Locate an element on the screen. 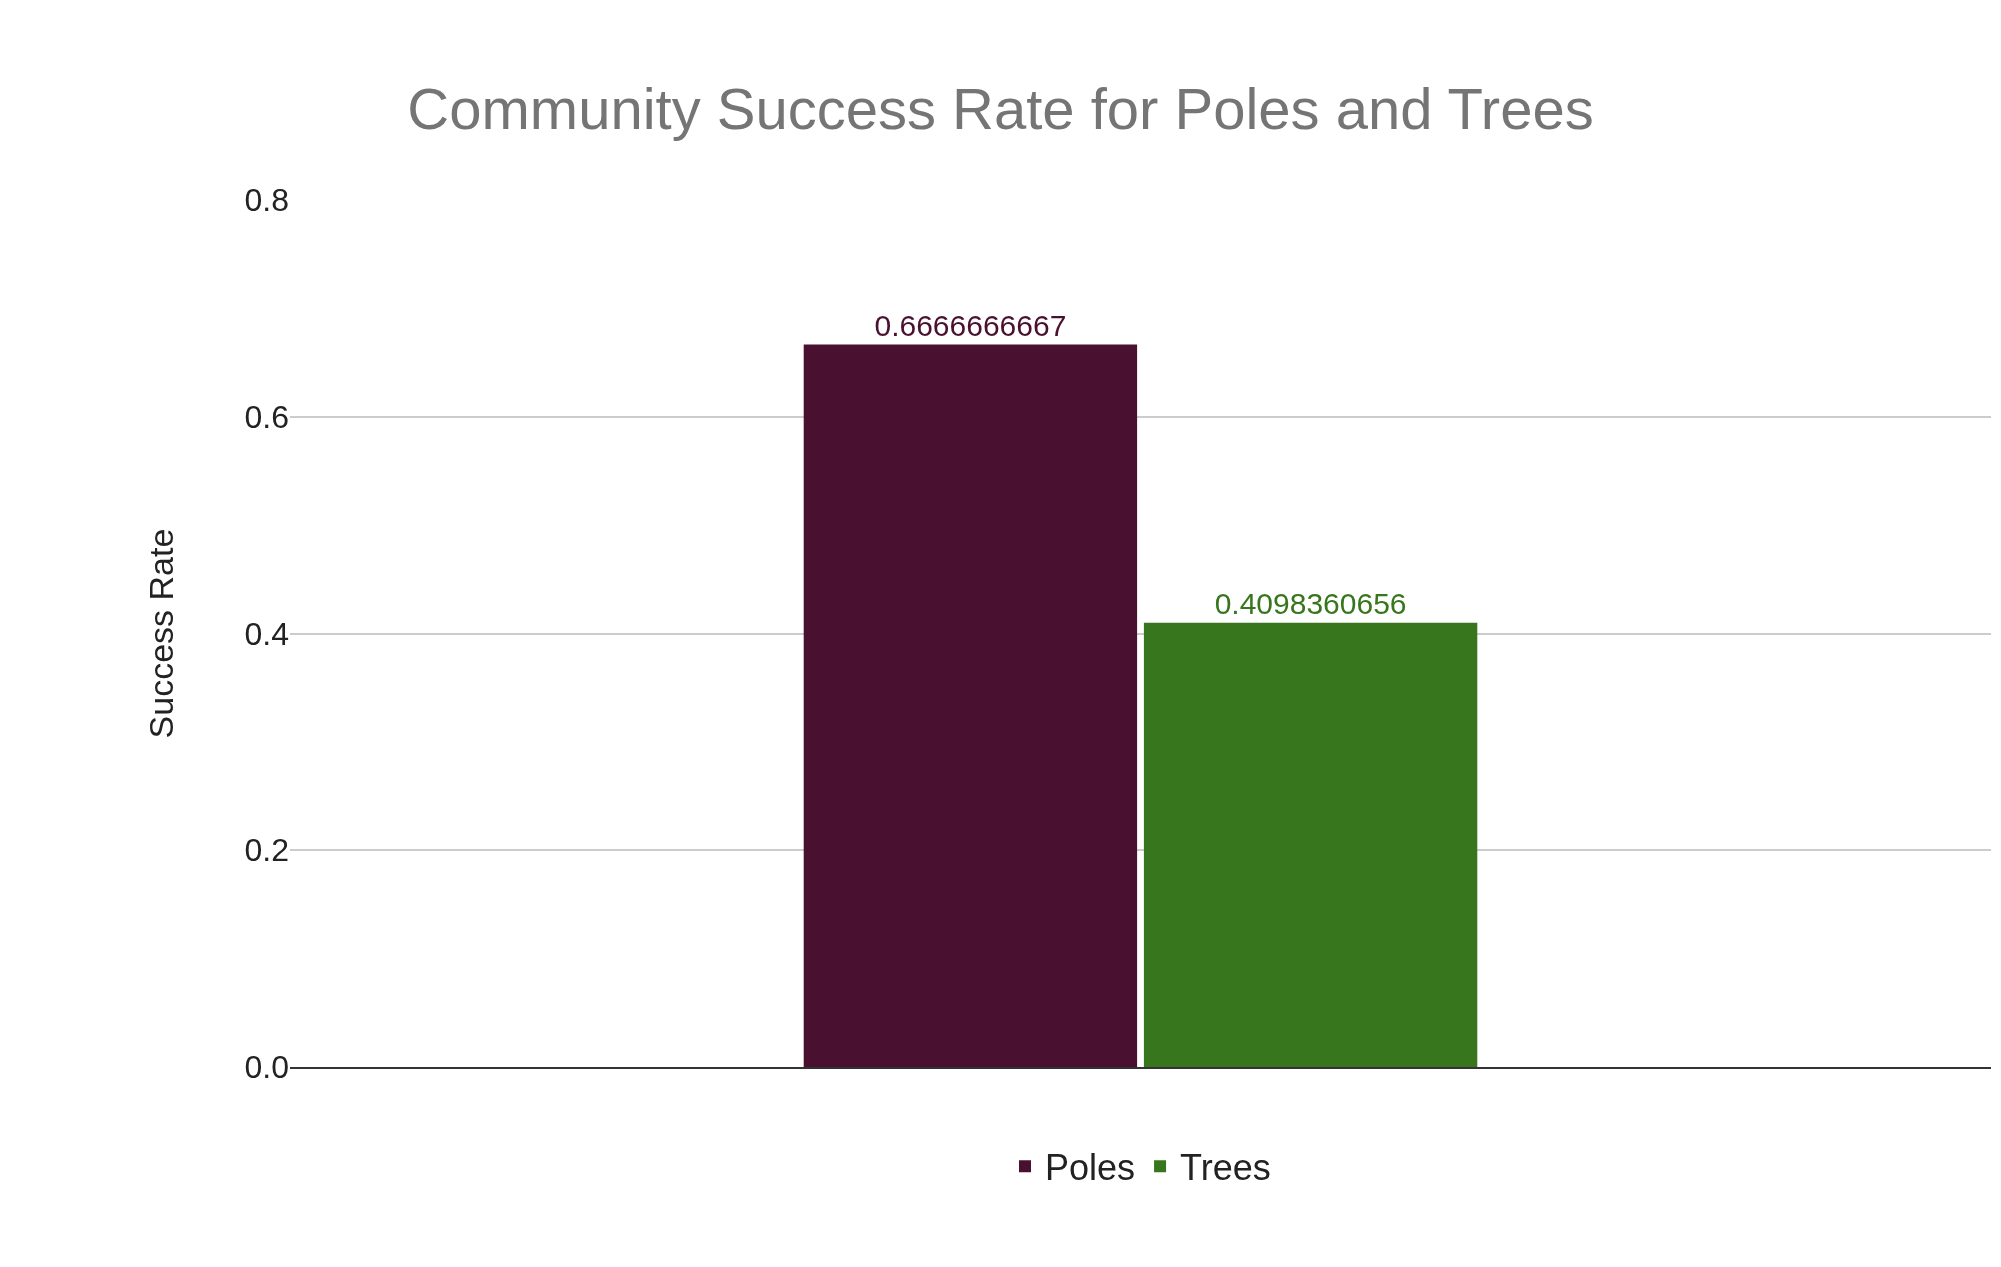 The width and height of the screenshot is (2001, 1267). y-tick-label: 0.0 is located at coordinates (266, 1067).